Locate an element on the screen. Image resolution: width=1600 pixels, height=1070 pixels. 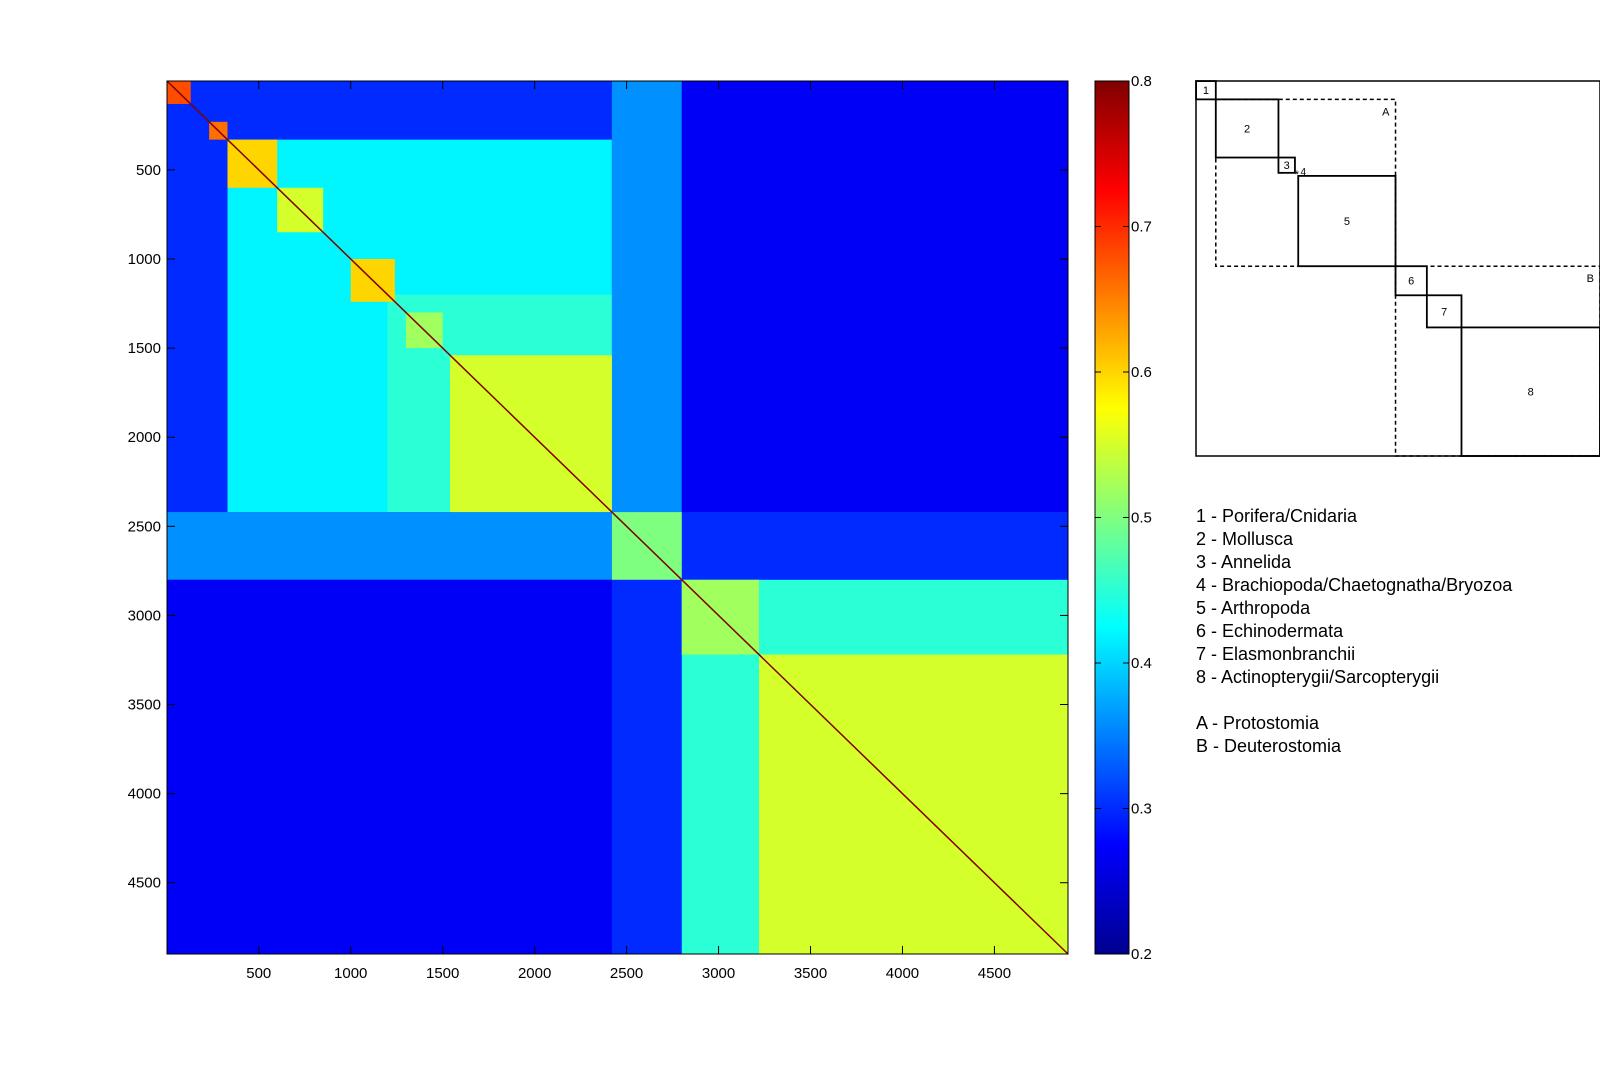
colorbar-tick-label: 0.4 is located at coordinates (1141, 663).